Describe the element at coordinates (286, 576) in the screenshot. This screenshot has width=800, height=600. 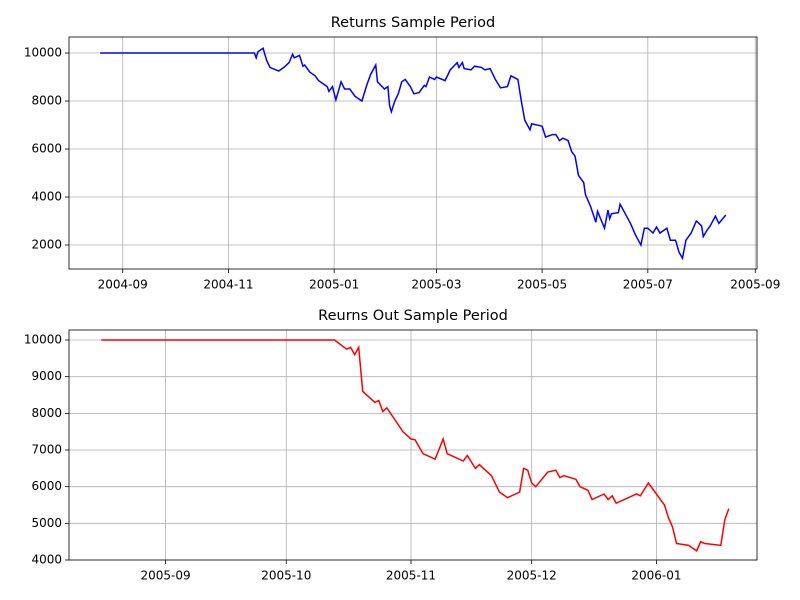
I see `x-tick-label: 2005-10` at that location.